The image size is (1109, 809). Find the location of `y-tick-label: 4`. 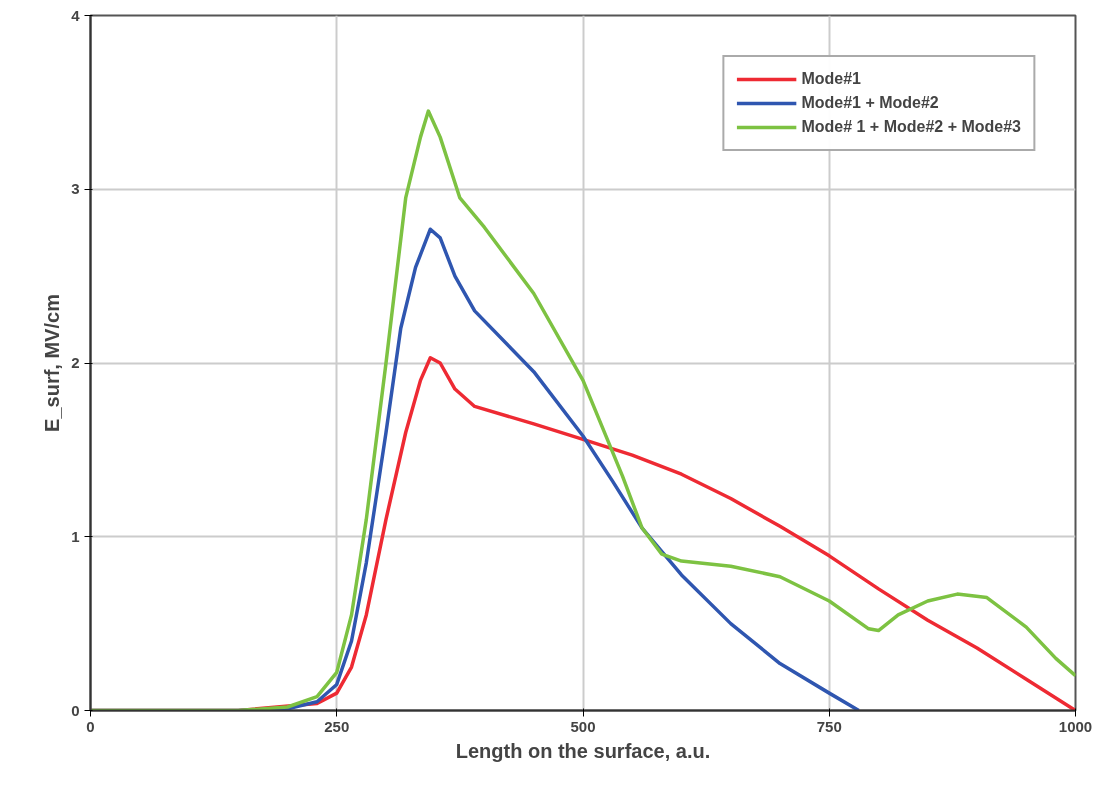

y-tick-label: 4 is located at coordinates (76, 15).